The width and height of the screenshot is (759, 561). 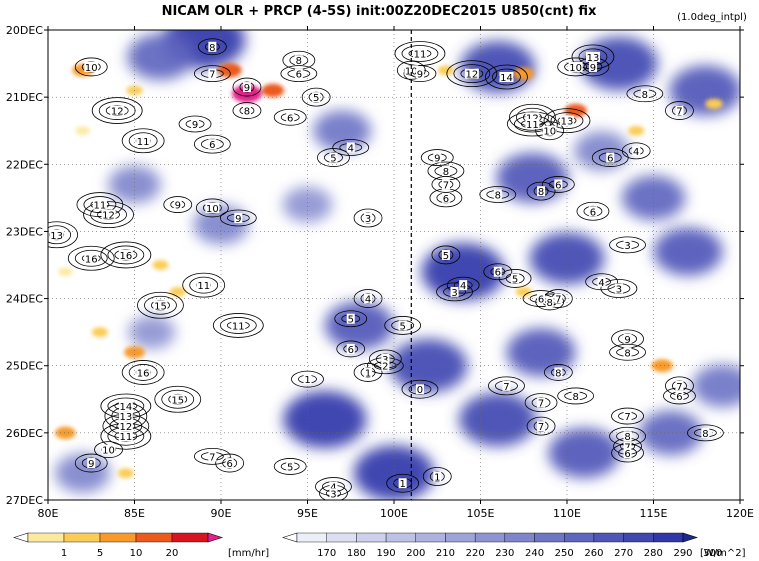 I want to click on contour-label-46: 5, so click(x=290, y=467).